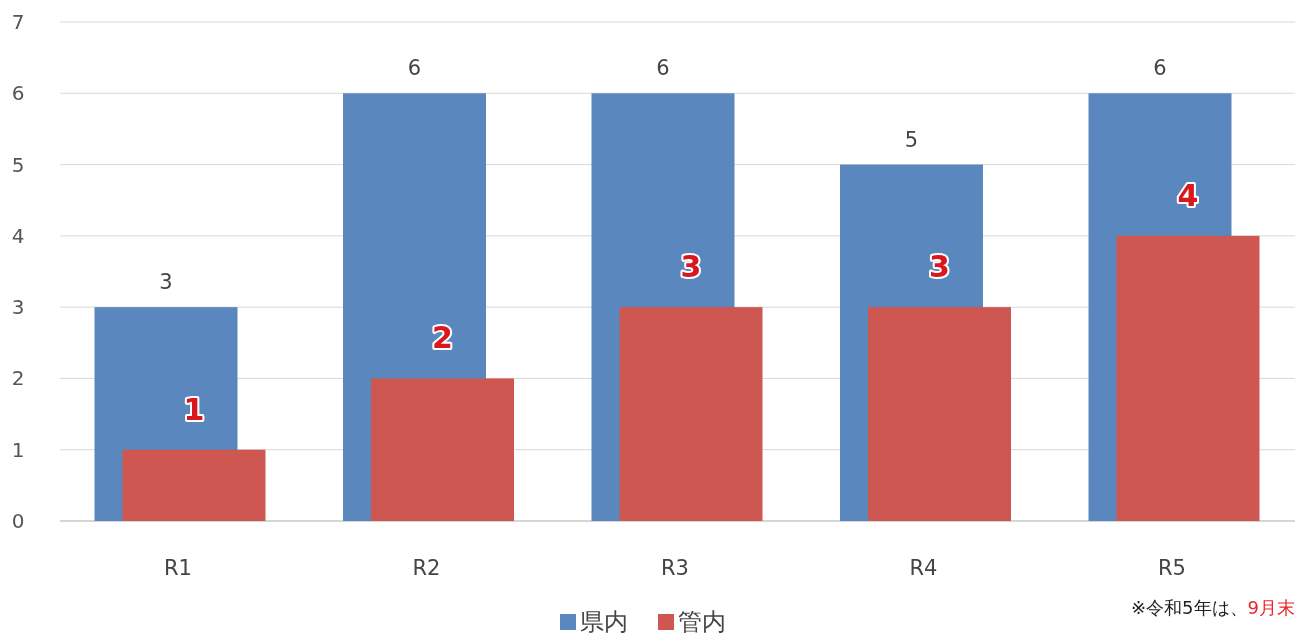  Describe the element at coordinates (1188, 195) in the screenshot. I see `data-label: 4` at that location.